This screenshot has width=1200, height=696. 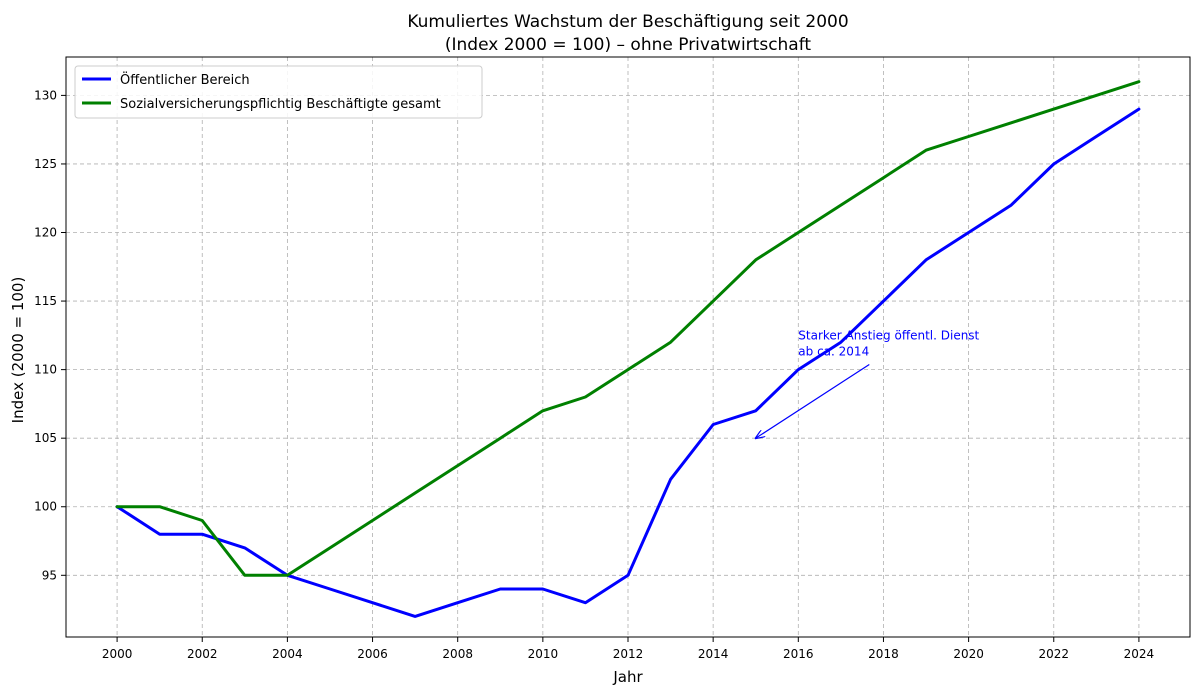 I want to click on legend-label-public: Öffentlicher Bereich, so click(x=185, y=79).